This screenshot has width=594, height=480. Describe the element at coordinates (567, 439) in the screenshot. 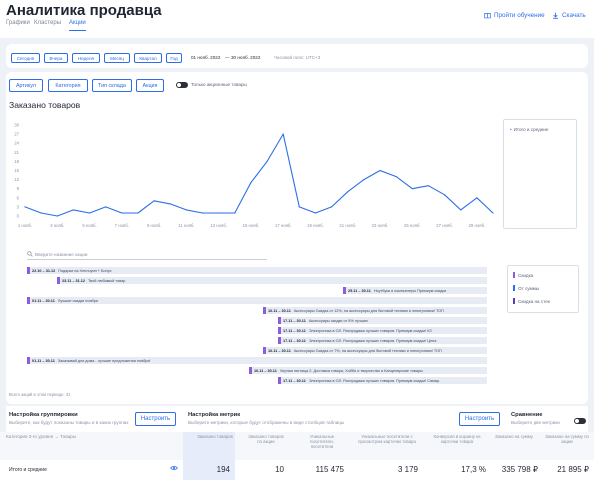

I see `column-header: Заказано на сумму по акции` at that location.